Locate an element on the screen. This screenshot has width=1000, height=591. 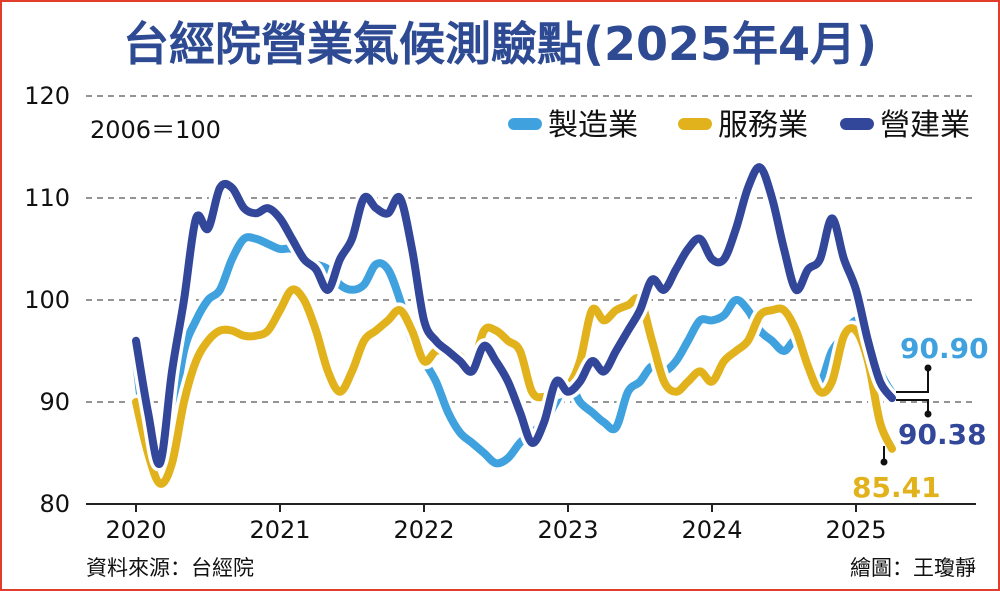
x-tick-label-2024: 2024 is located at coordinates (711, 530).